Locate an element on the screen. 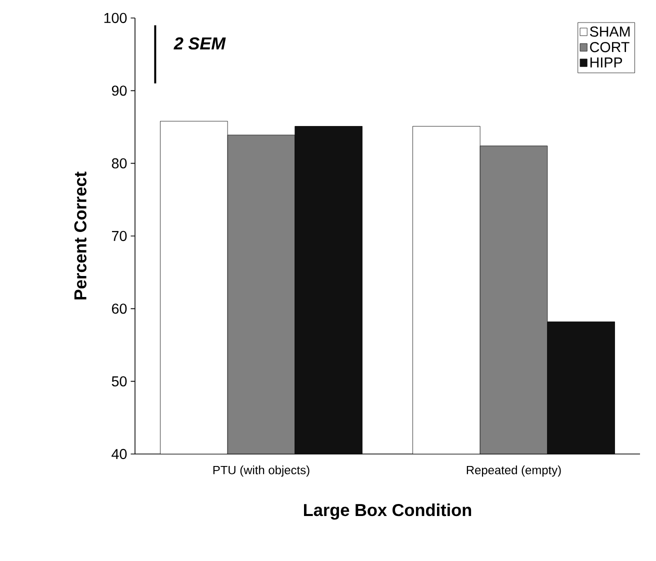 The width and height of the screenshot is (656, 561). y-tick-label: 40 is located at coordinates (119, 454).